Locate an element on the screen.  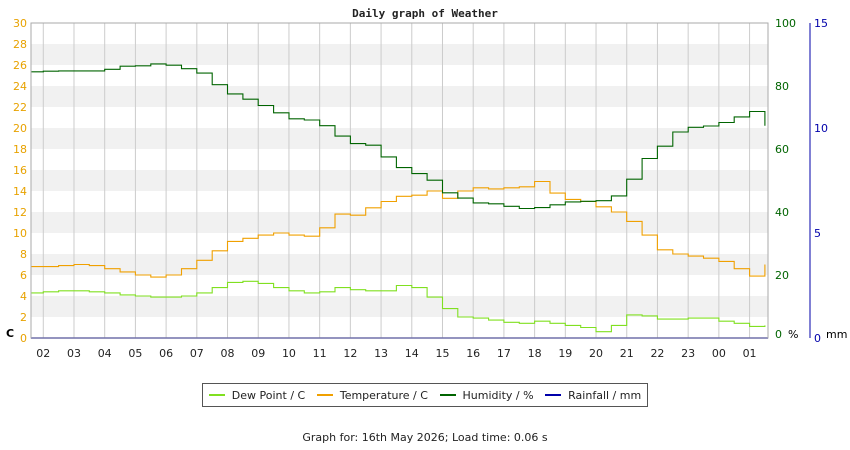
humidity-axis-tick: 40 is located at coordinates (782, 212).